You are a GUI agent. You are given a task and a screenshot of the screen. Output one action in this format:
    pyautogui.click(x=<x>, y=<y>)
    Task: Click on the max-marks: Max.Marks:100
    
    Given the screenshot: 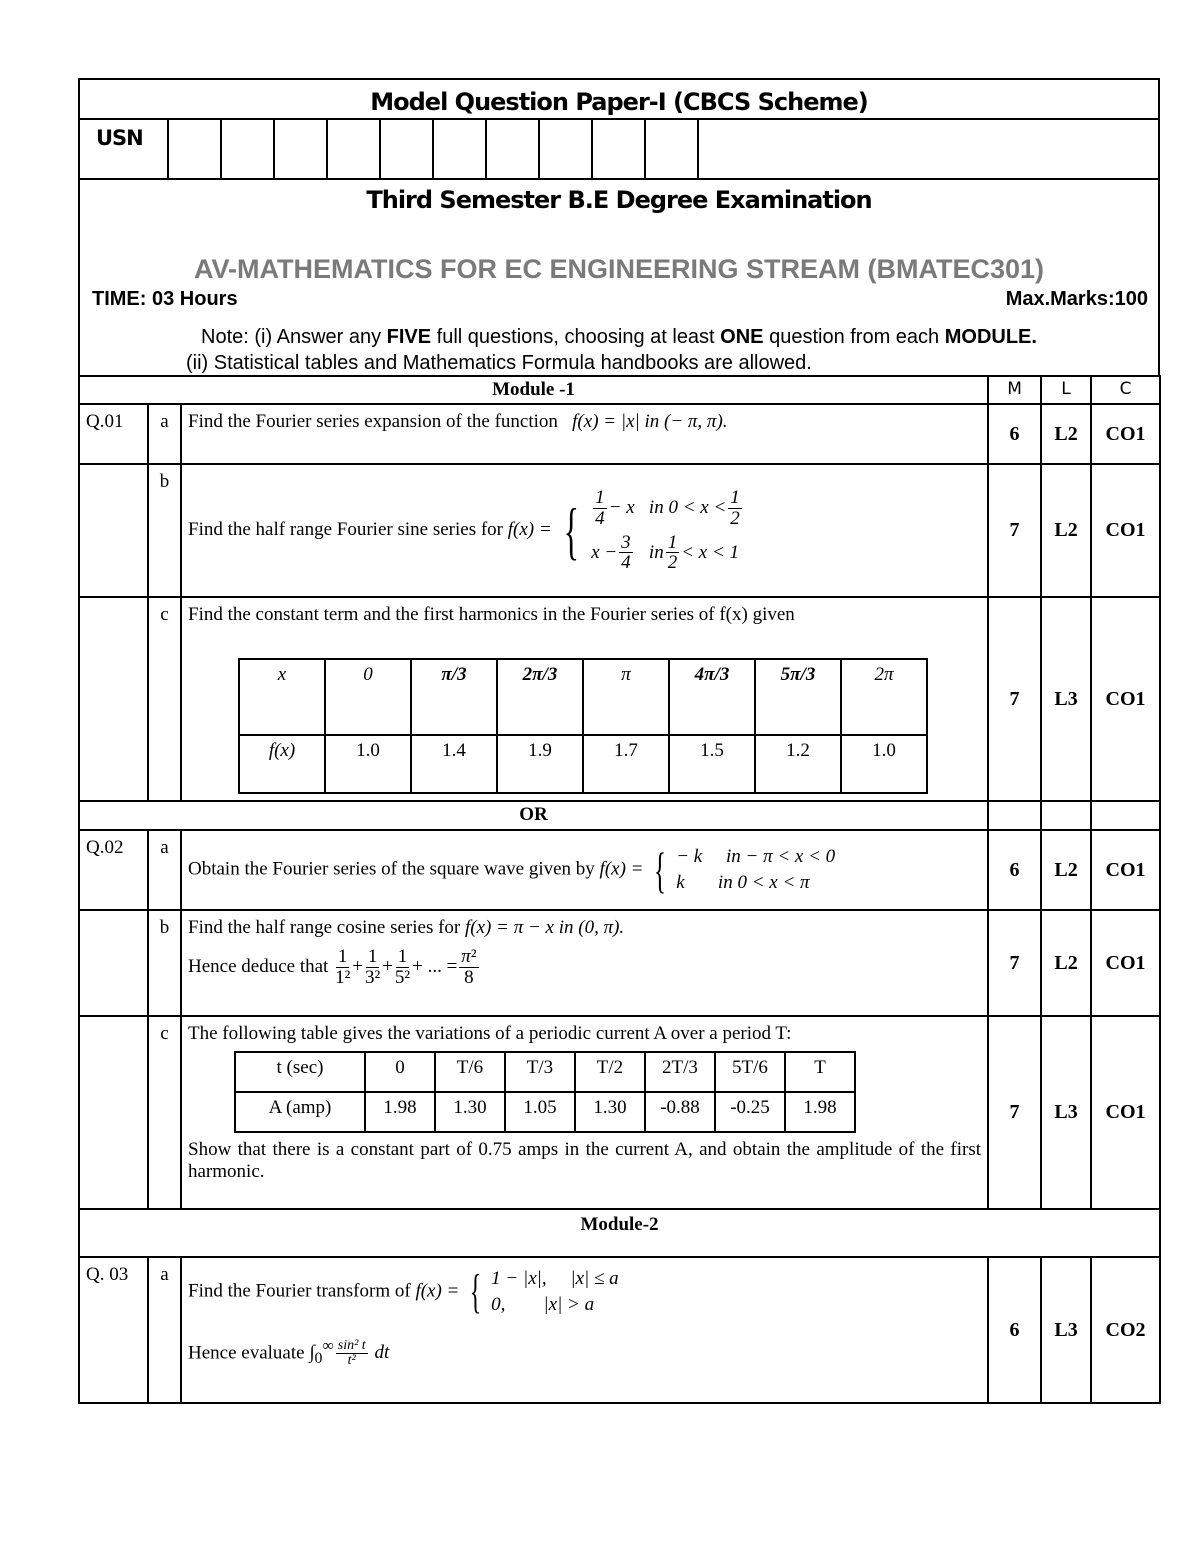 What is the action you would take?
    pyautogui.click(x=1076, y=299)
    